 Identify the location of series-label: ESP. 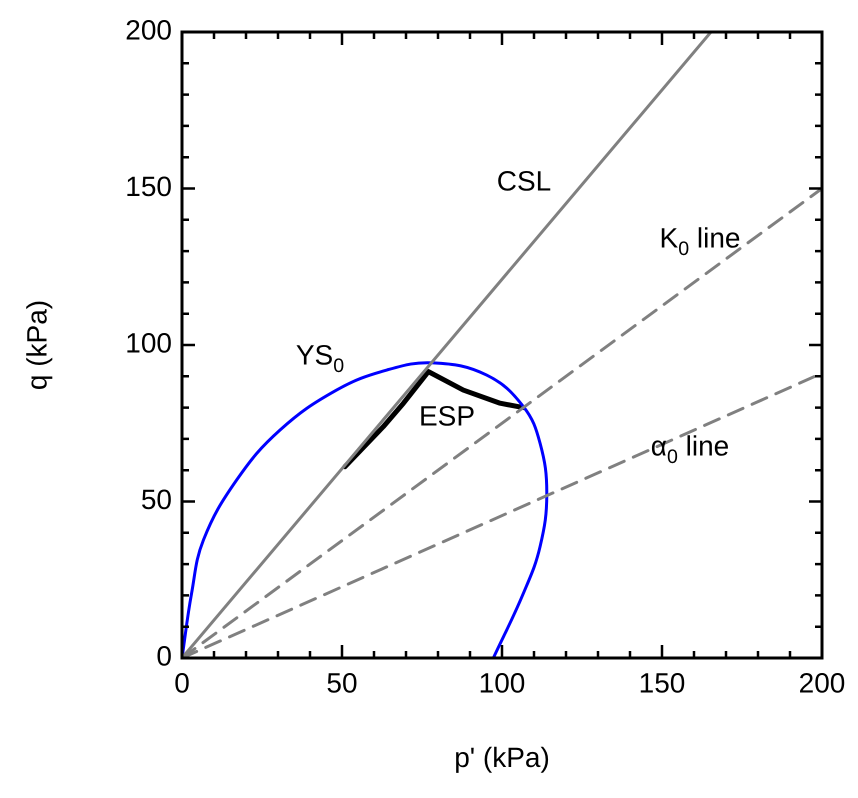
(447, 416).